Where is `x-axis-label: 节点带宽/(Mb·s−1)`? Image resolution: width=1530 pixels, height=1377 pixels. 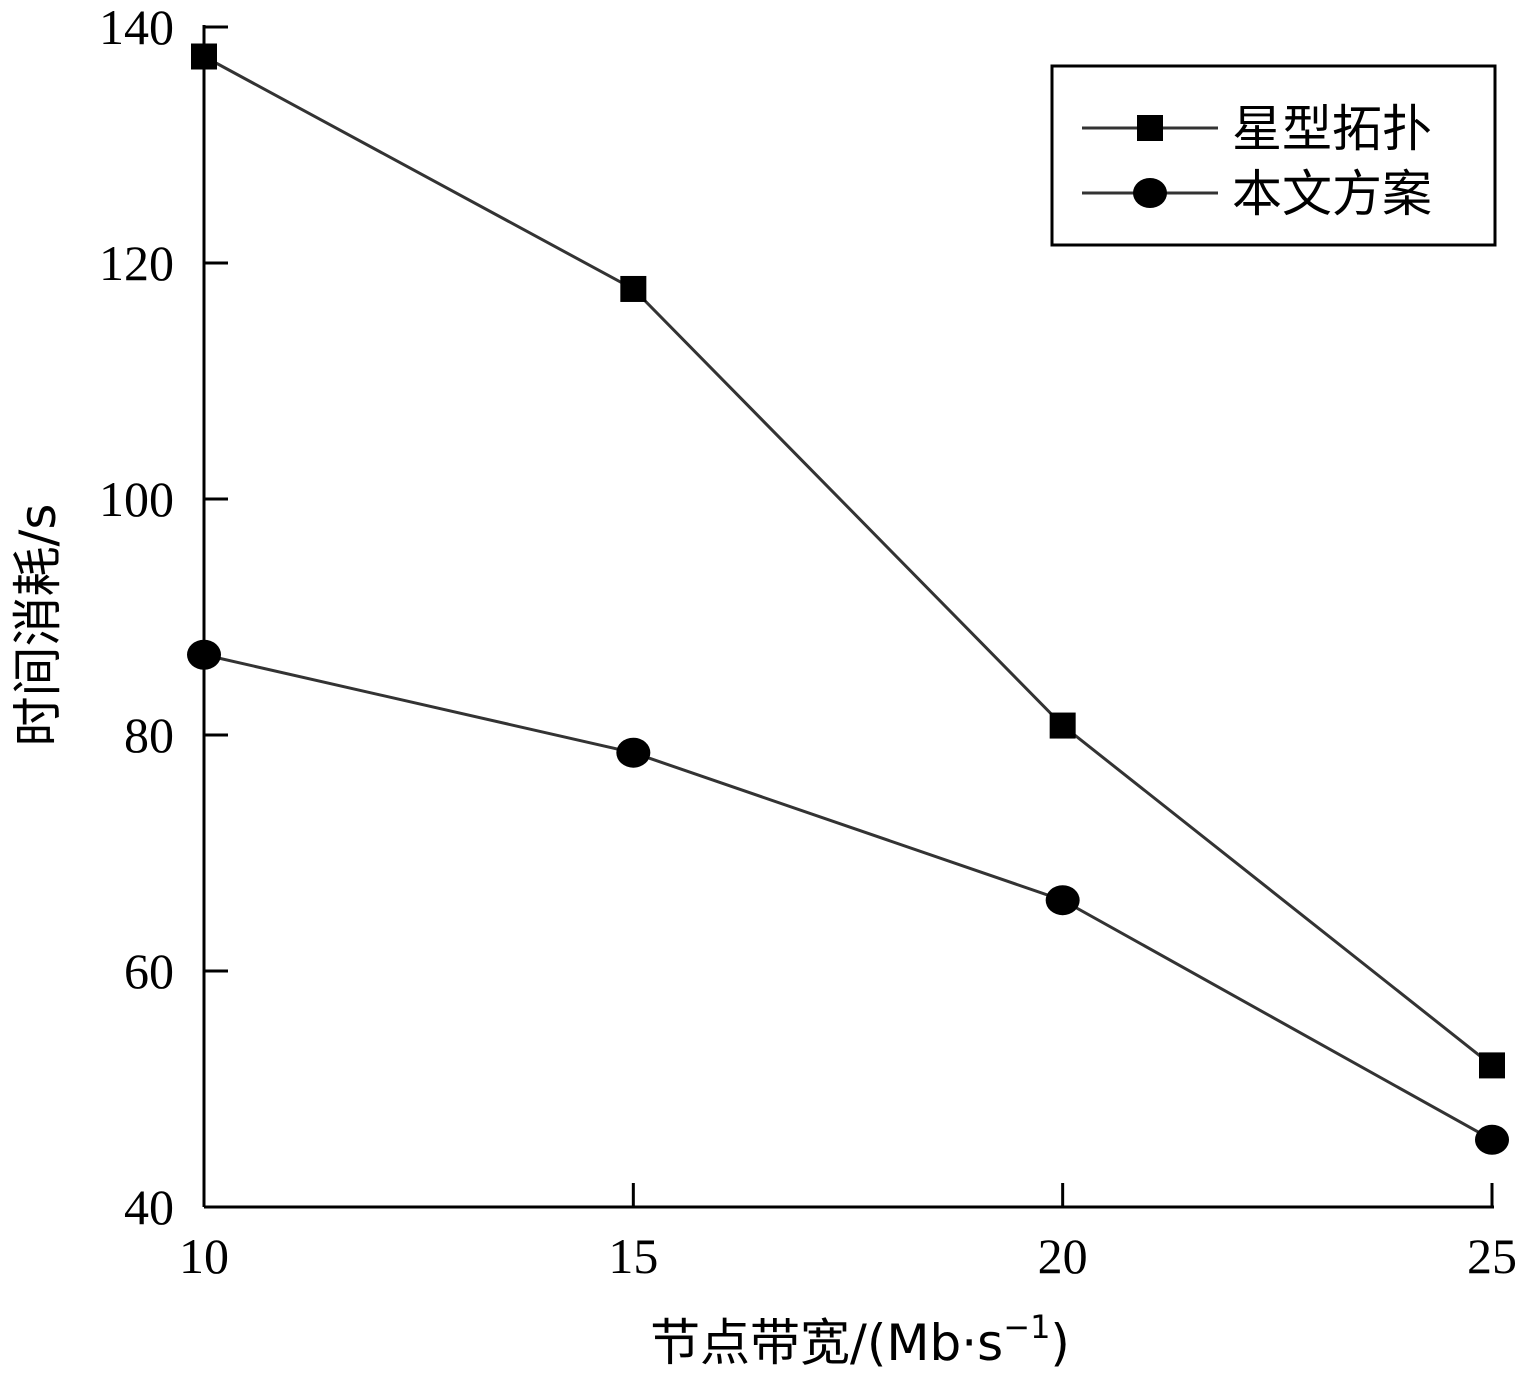 x-axis-label: 节点带宽/(Mb·s−1) is located at coordinates (860, 1340).